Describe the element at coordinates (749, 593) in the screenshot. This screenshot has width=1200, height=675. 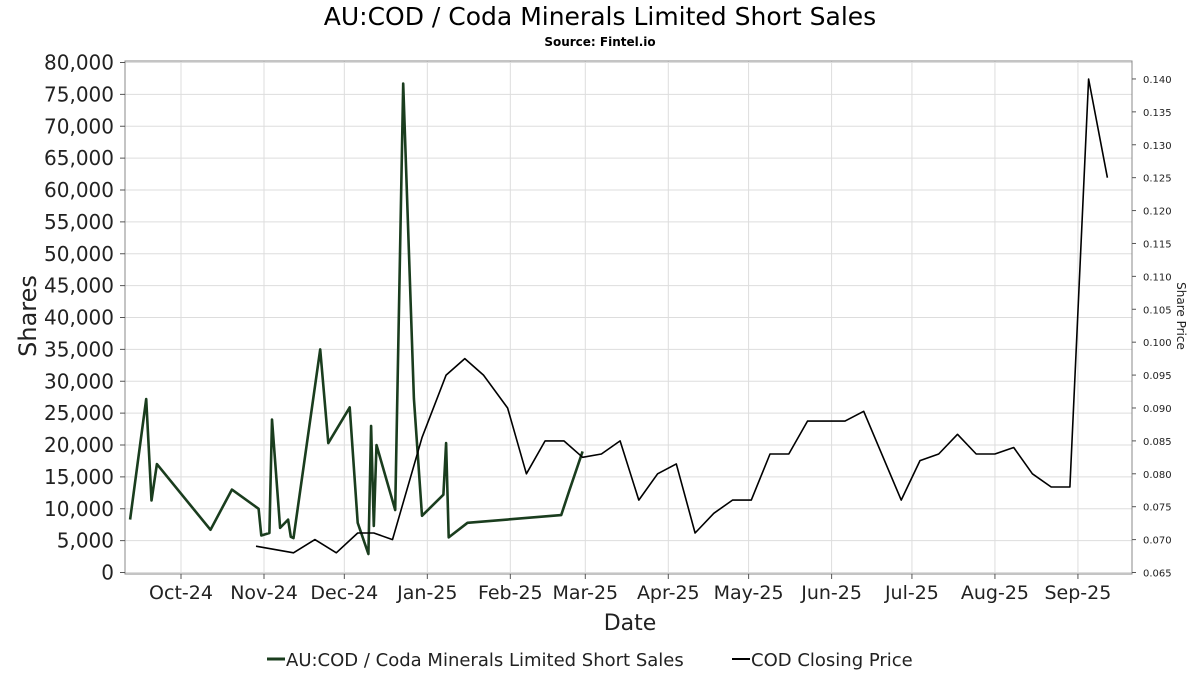
I see `x-tick-label: May-25` at that location.